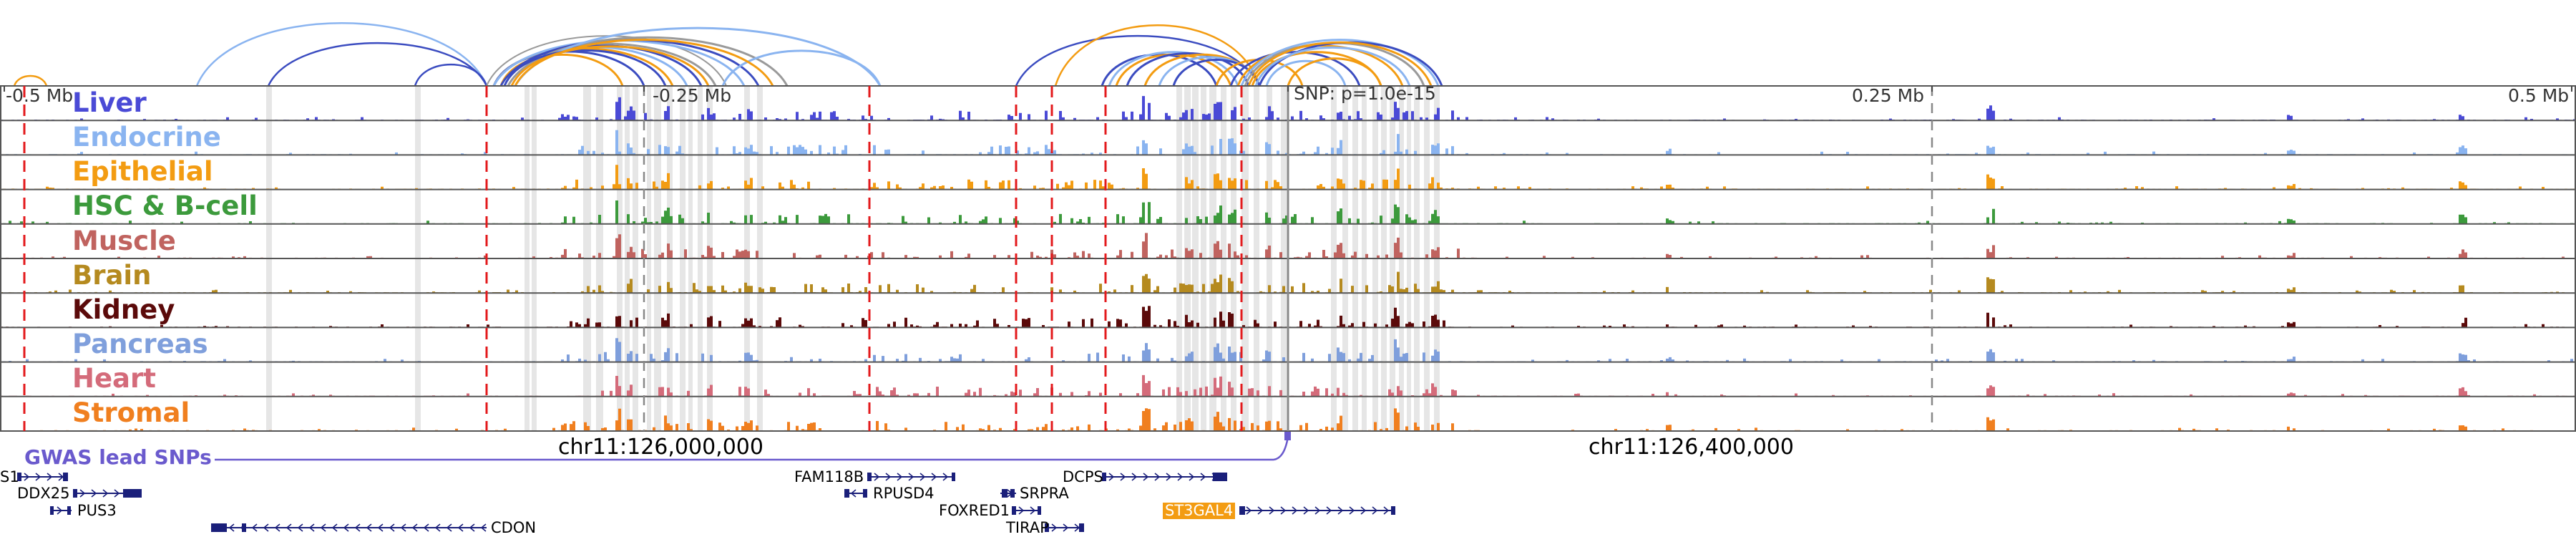 This screenshot has height=537, width=2576. What do you see at coordinates (165, 205) in the screenshot?
I see `track-label-hsc-b-cell: HSC & B-cell` at bounding box center [165, 205].